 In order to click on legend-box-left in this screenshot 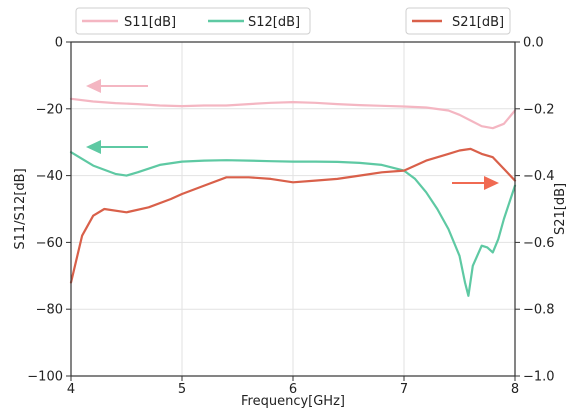, I will do `click(193, 21)`.